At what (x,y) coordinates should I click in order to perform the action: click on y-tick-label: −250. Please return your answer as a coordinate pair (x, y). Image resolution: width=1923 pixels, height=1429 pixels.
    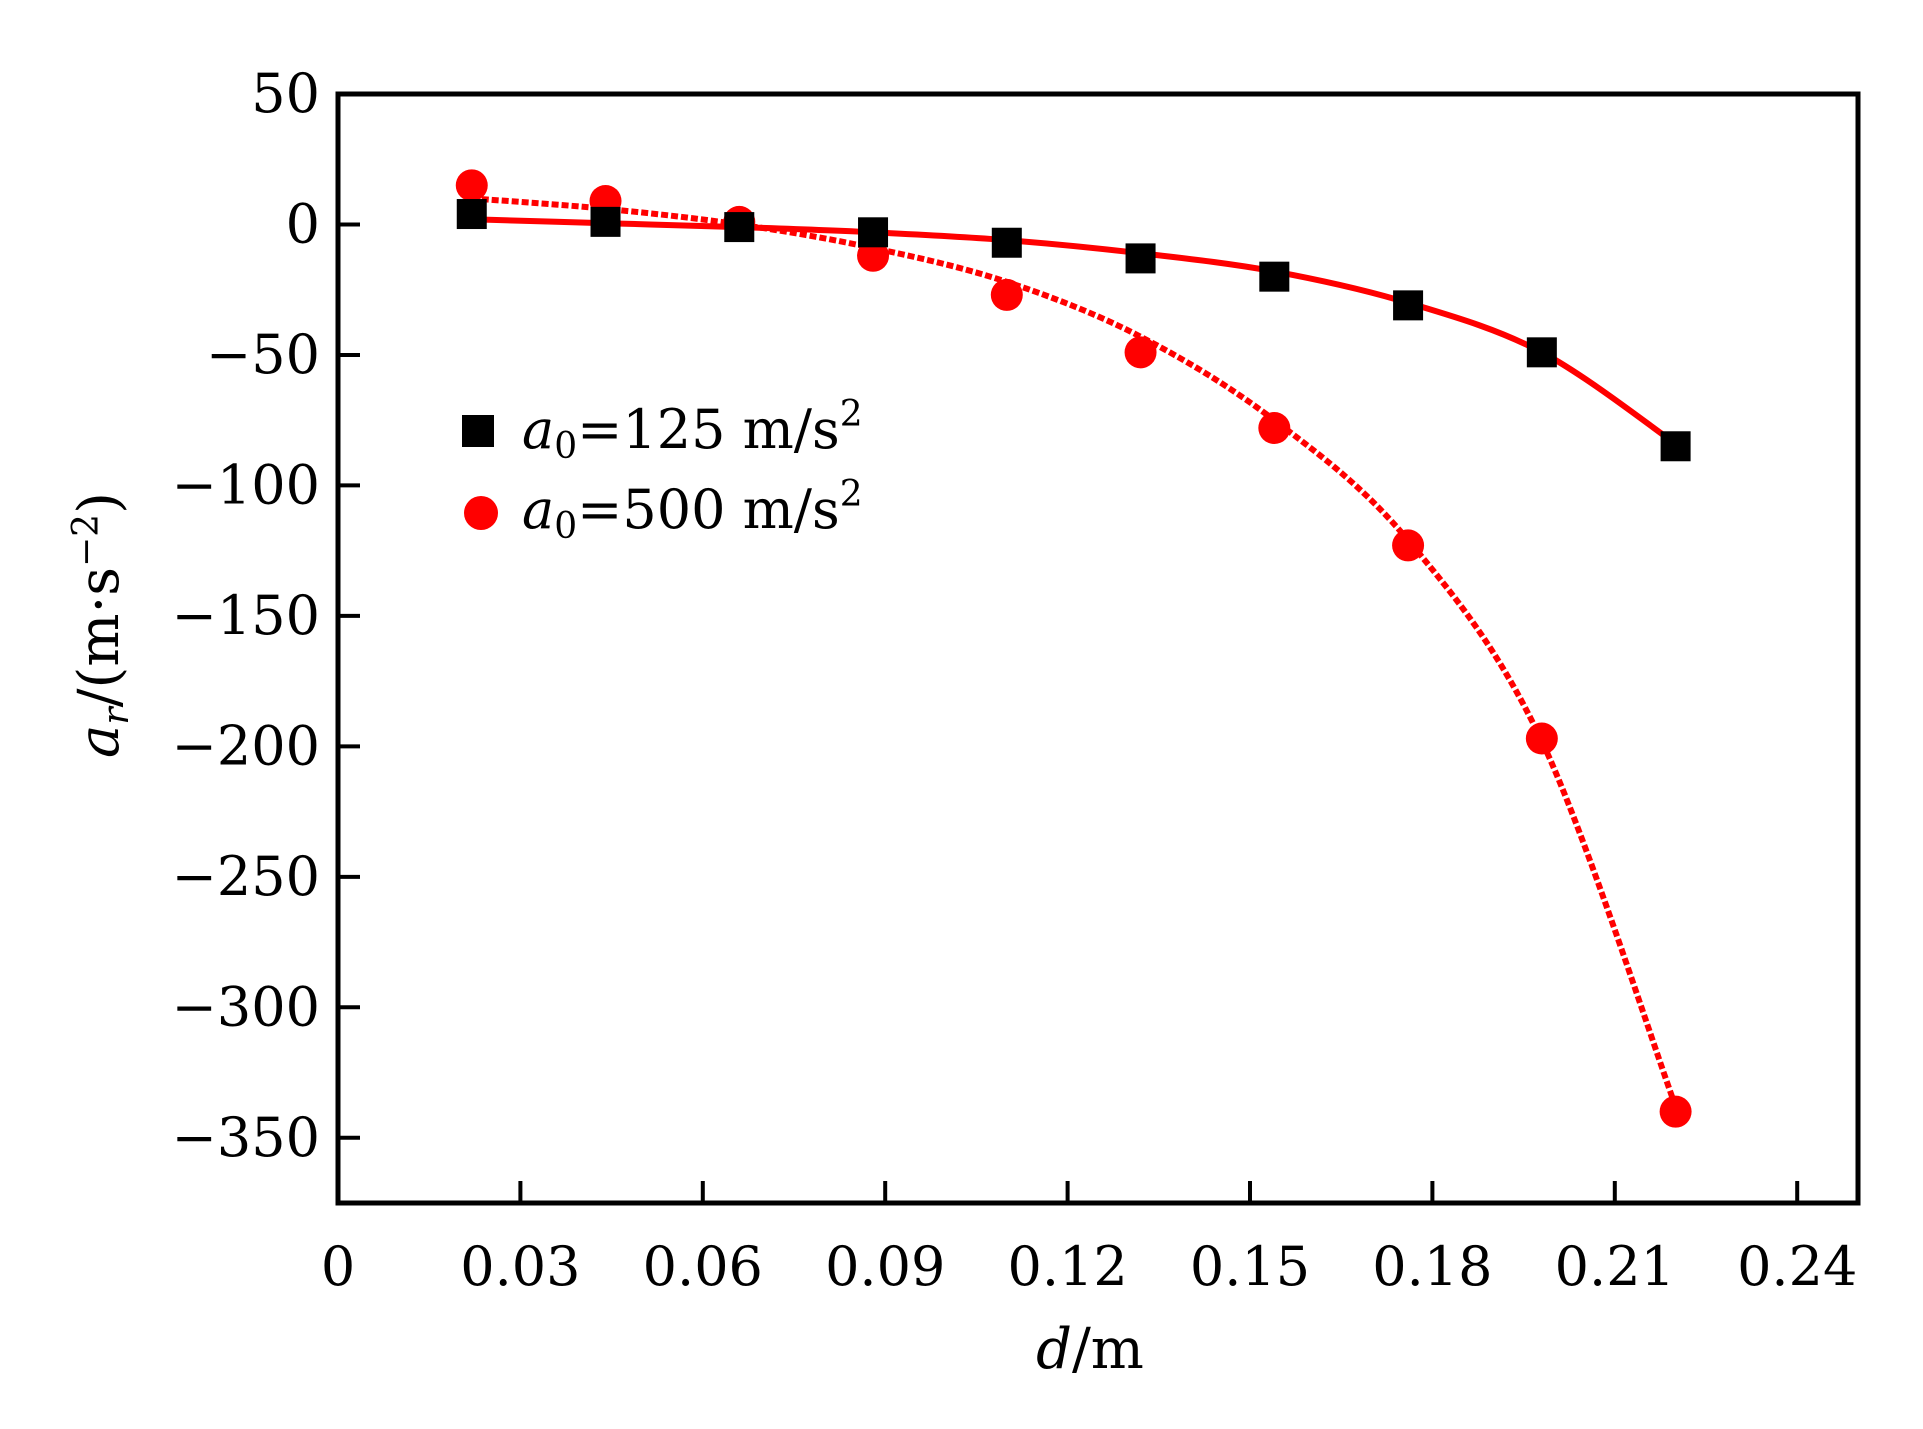
    Looking at the image, I should click on (246, 876).